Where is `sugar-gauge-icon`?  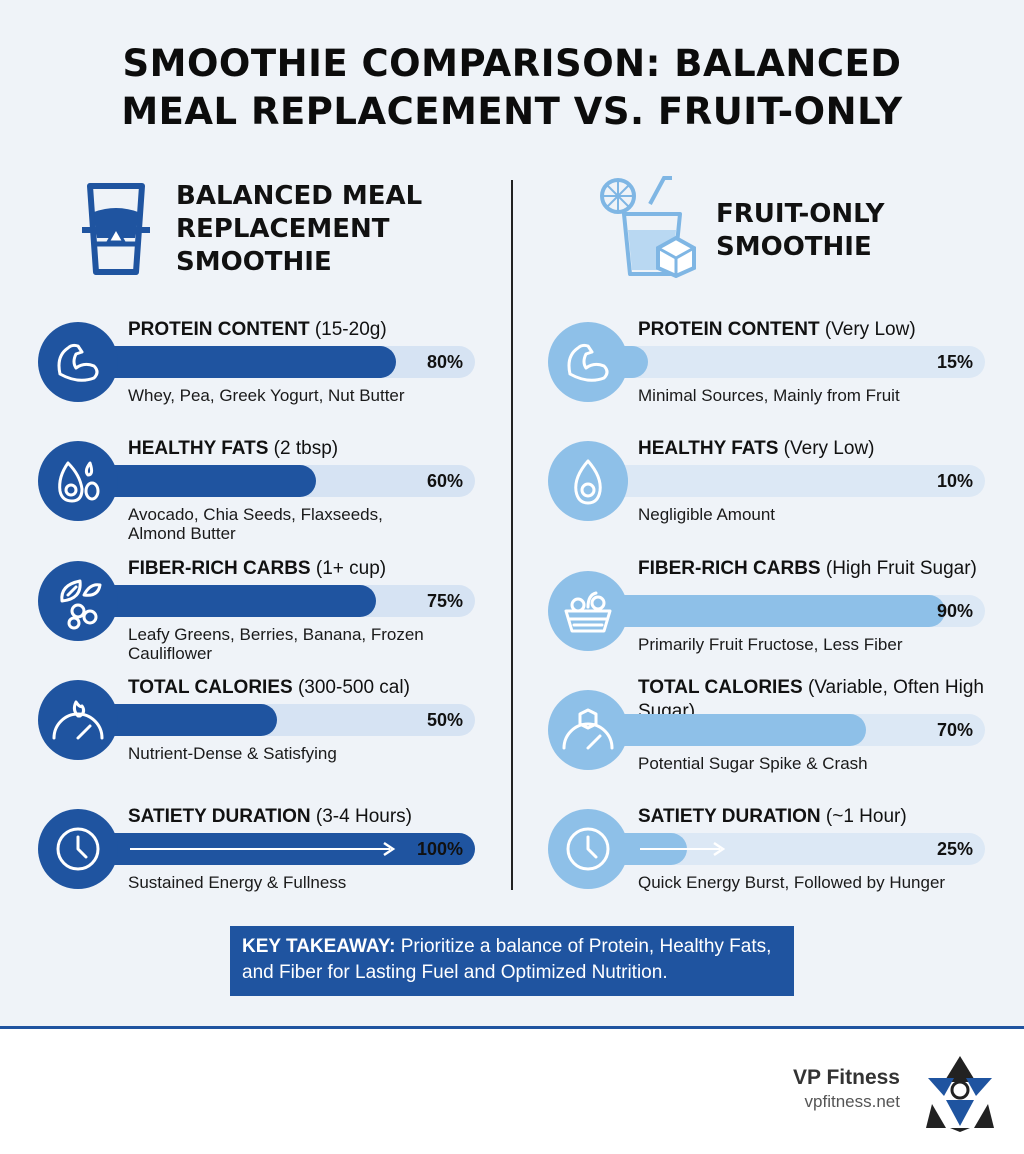
sugar-gauge-icon is located at coordinates (588, 730).